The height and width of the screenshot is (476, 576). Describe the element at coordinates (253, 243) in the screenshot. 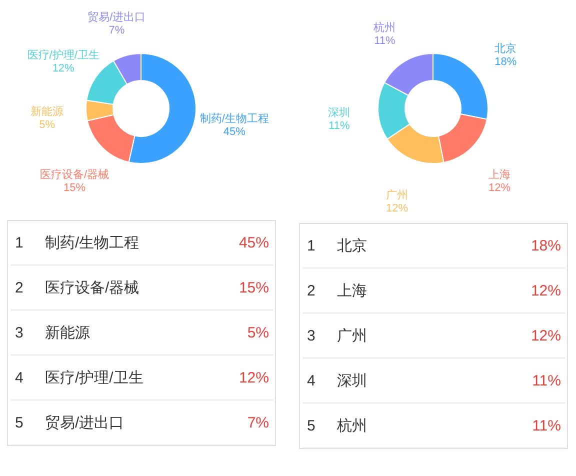

I see `text: 45%` at that location.